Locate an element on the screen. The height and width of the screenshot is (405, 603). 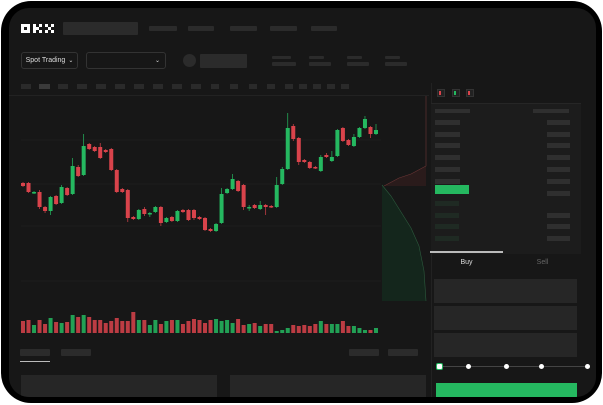
amount-slider is located at coordinates (514, 366).